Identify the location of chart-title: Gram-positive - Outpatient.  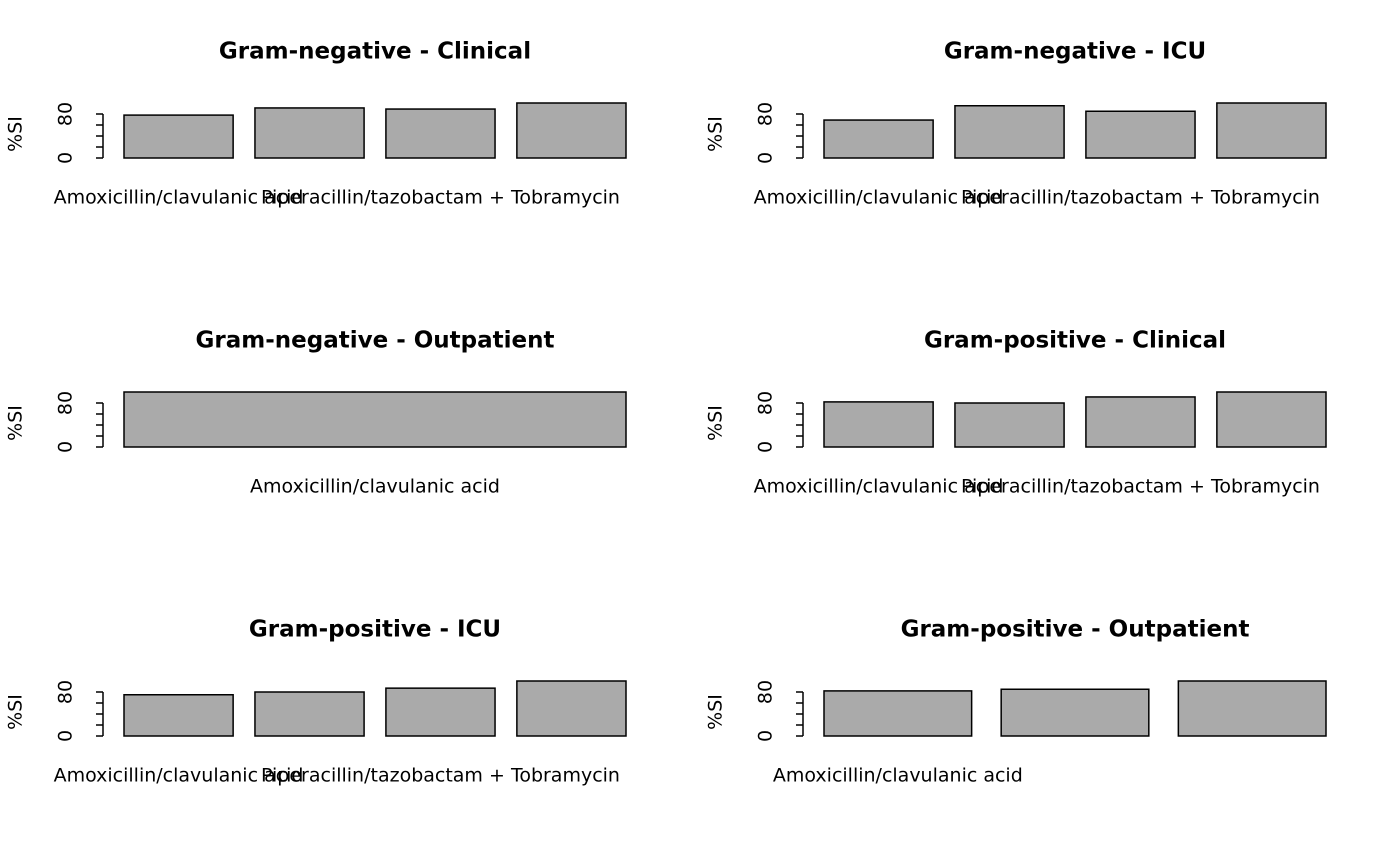
(1075, 630).